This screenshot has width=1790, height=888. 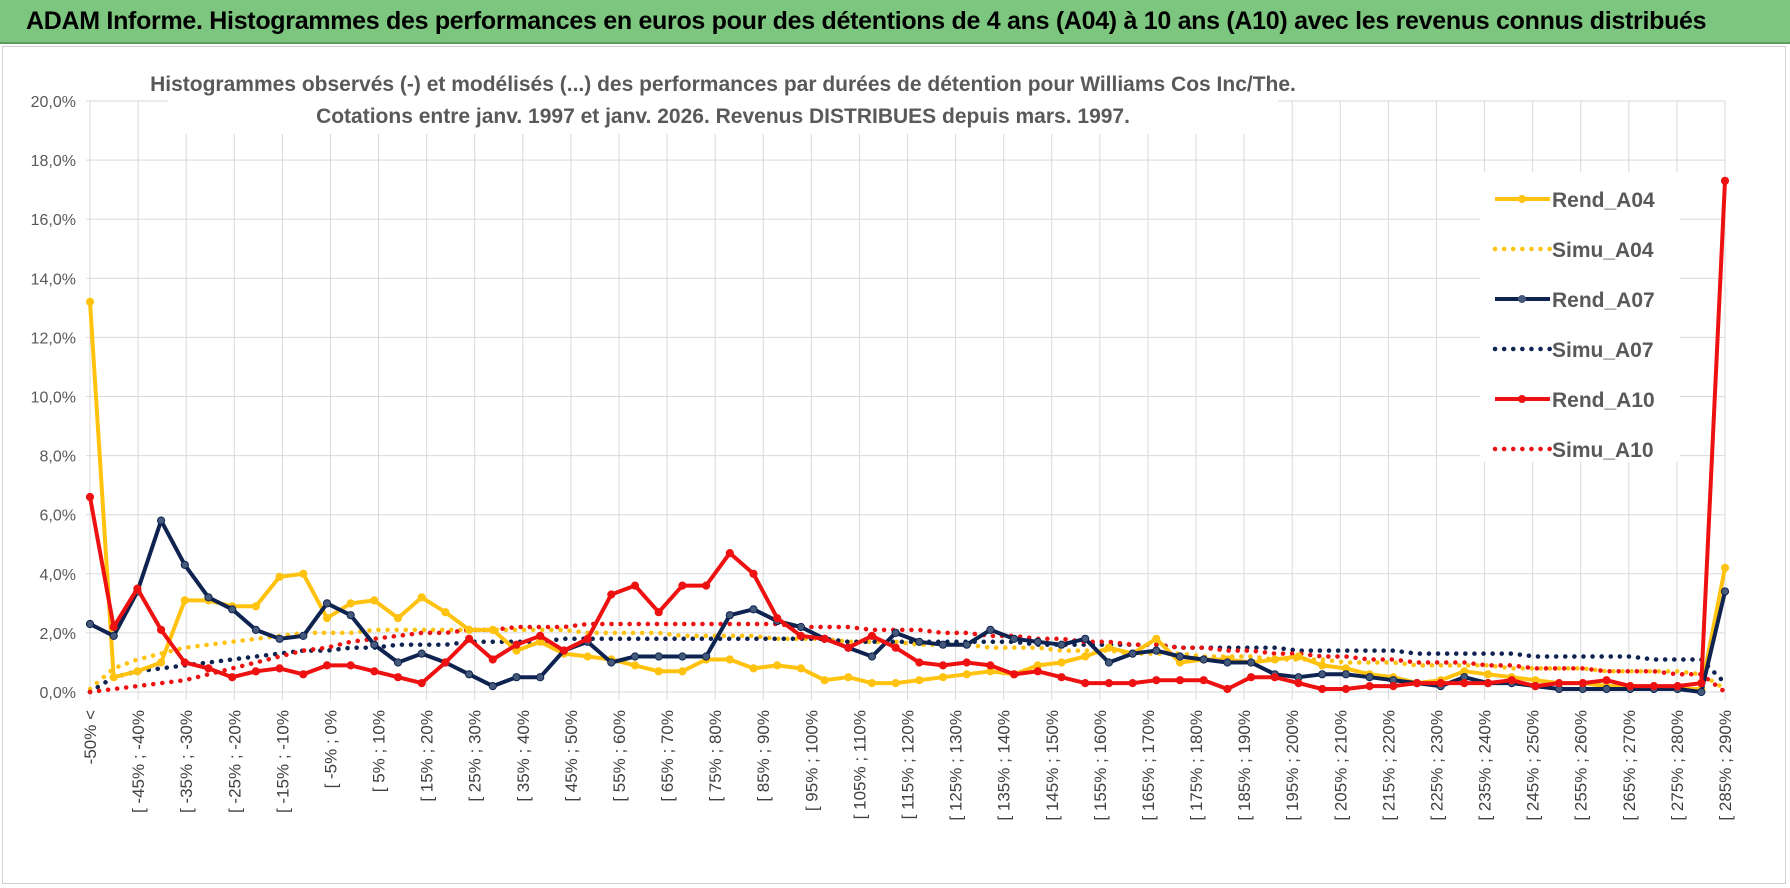 What do you see at coordinates (1388, 765) in the screenshot?
I see `x-tick-label: [ 215% ; 220%` at bounding box center [1388, 765].